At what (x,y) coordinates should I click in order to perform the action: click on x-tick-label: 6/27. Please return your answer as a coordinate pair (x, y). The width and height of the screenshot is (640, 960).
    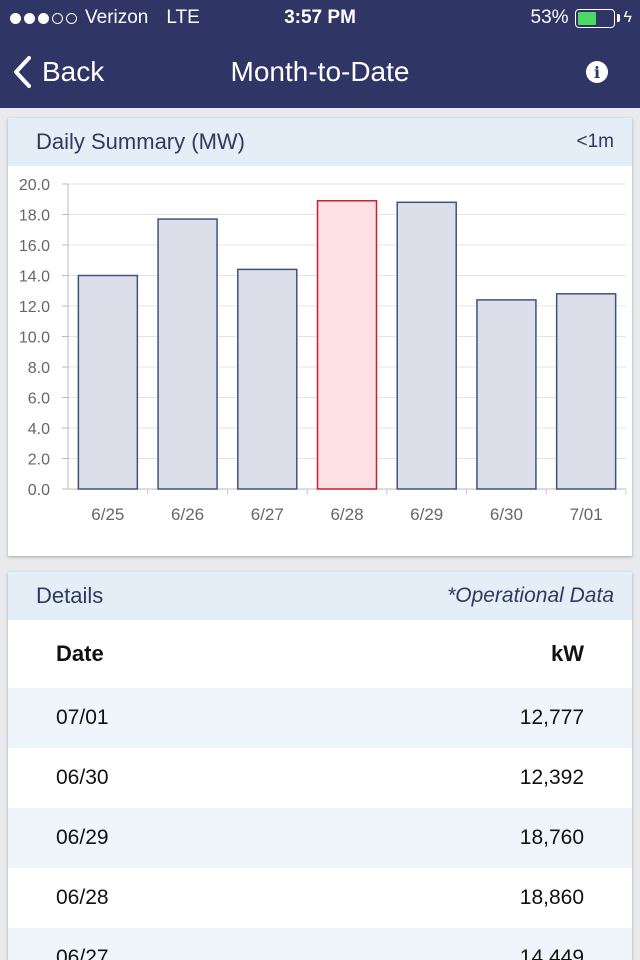
    Looking at the image, I should click on (267, 514).